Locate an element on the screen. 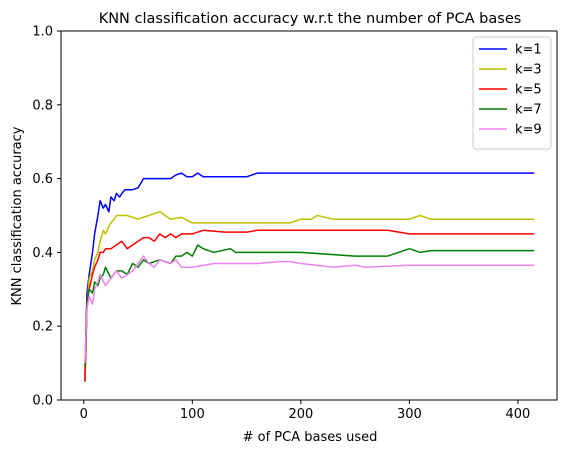 This screenshot has height=453, width=567. y-tick-label: 0.2 is located at coordinates (42, 327).